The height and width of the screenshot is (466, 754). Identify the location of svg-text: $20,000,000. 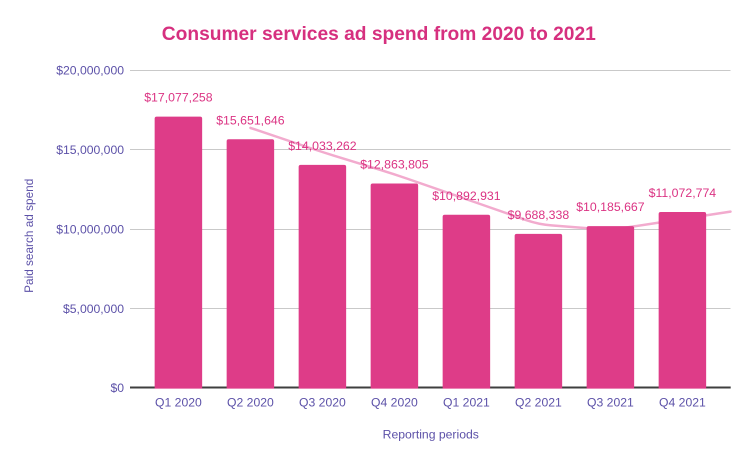
(90, 71).